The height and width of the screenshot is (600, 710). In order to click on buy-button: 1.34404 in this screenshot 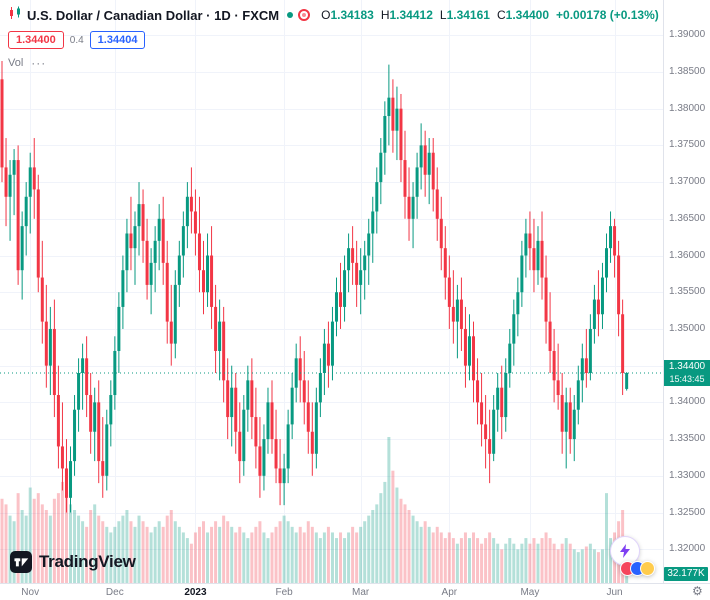, I will do `click(117, 40)`.